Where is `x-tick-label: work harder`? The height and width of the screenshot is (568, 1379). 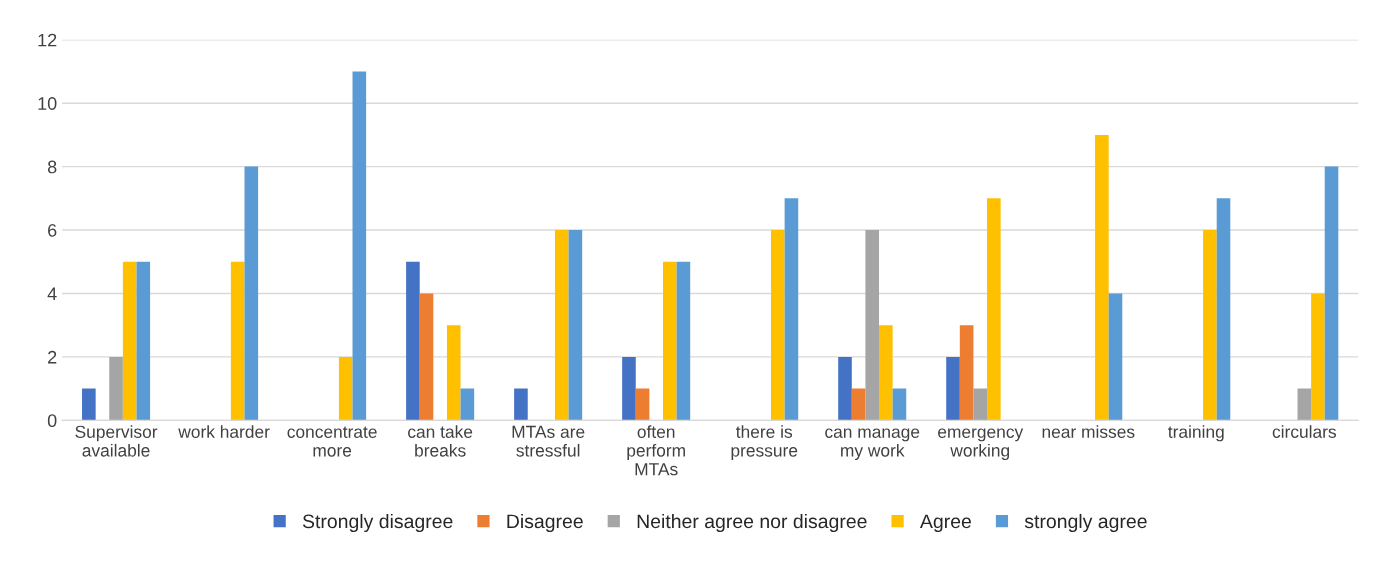 x-tick-label: work harder is located at coordinates (224, 431).